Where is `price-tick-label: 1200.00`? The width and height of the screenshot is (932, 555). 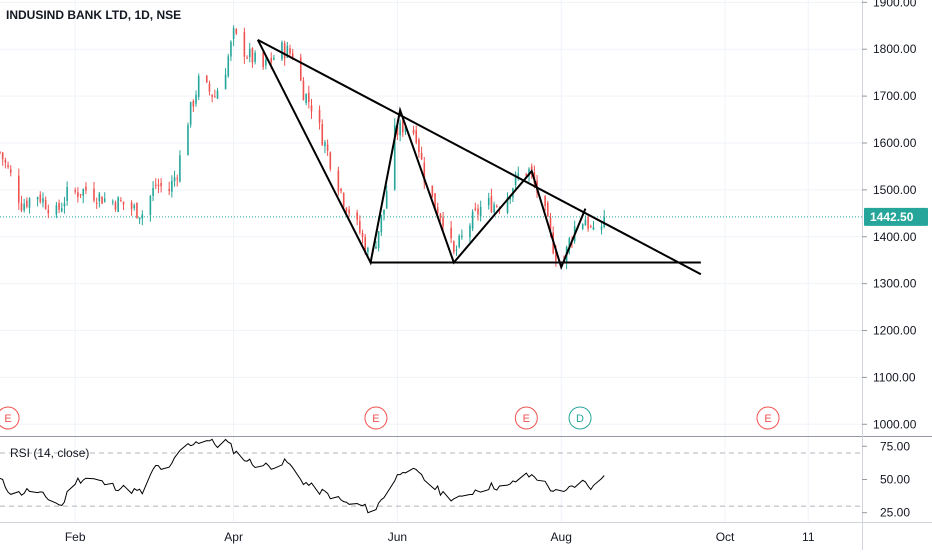
price-tick-label: 1200.00 is located at coordinates (895, 331).